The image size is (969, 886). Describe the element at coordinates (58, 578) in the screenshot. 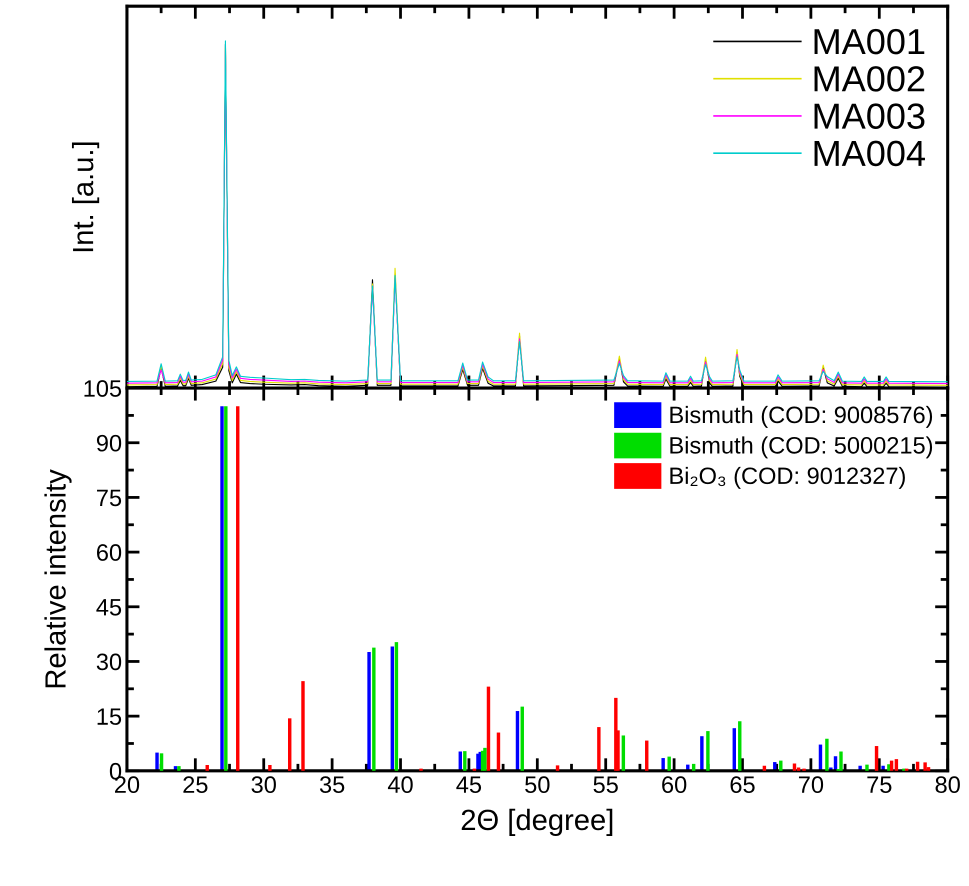

I see `y-axis-title: Relative intensity` at that location.